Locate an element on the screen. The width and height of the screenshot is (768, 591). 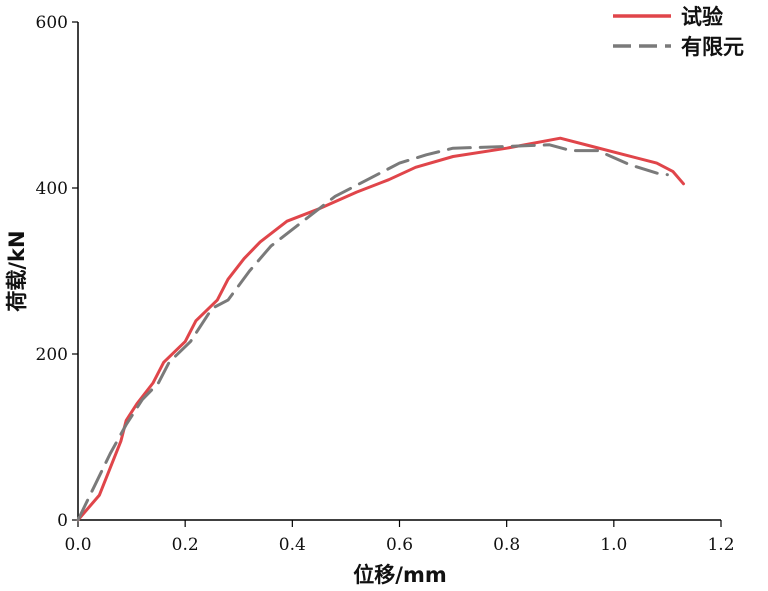
y-tick-label: 0 is located at coordinates (62, 521).